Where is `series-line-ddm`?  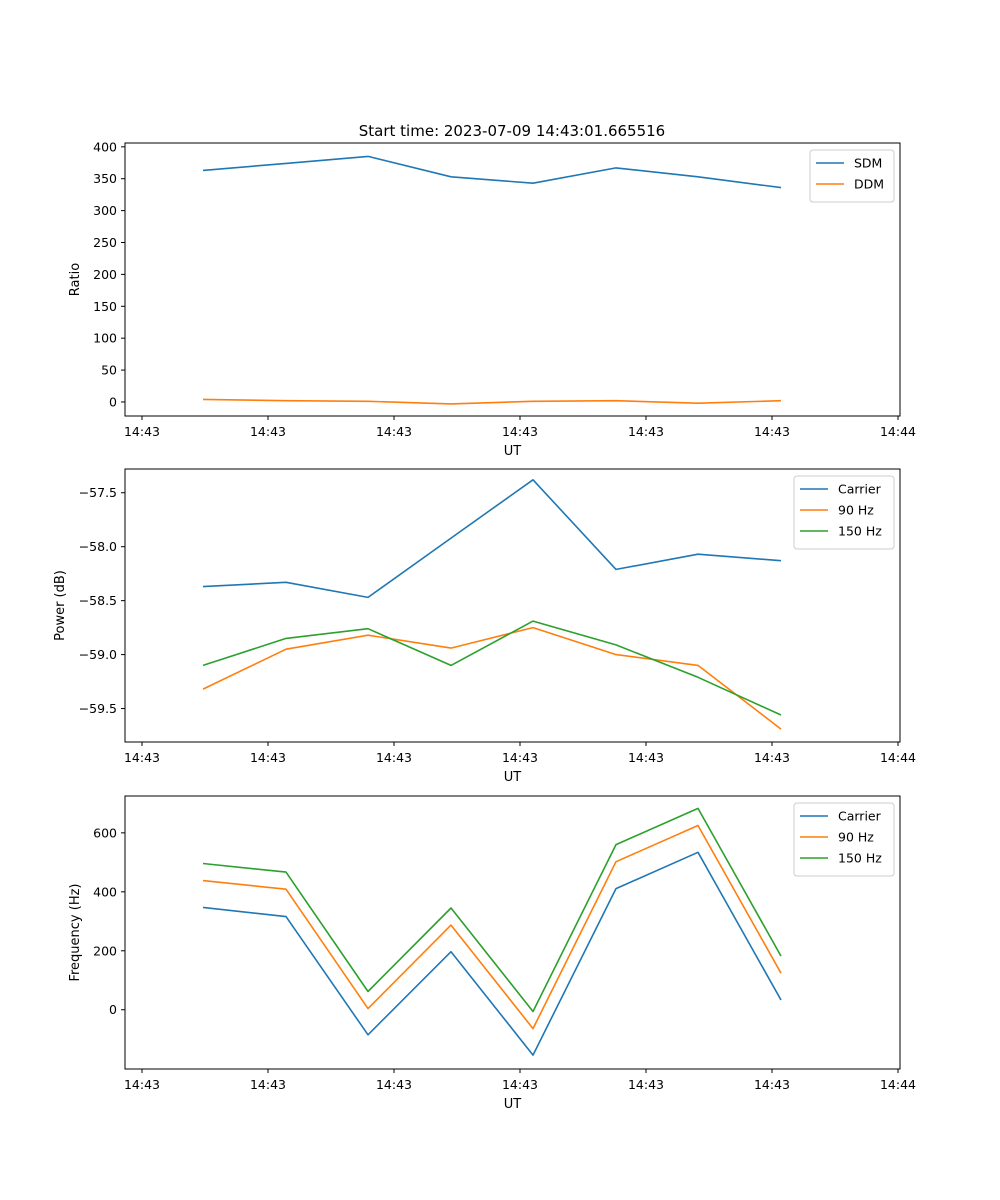 series-line-ddm is located at coordinates (492, 401).